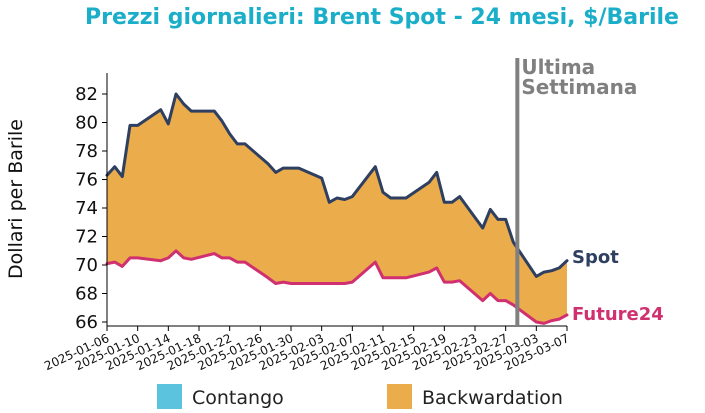 The image size is (705, 413). I want to click on legend-label-backwardation: Backwardation, so click(492, 398).